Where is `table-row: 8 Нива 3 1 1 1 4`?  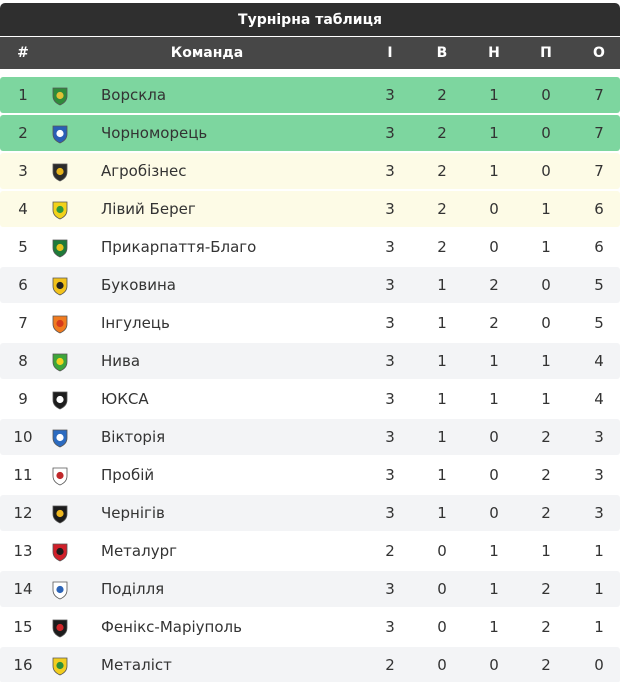 table-row: 8 Нива 3 1 1 1 4 is located at coordinates (310, 361).